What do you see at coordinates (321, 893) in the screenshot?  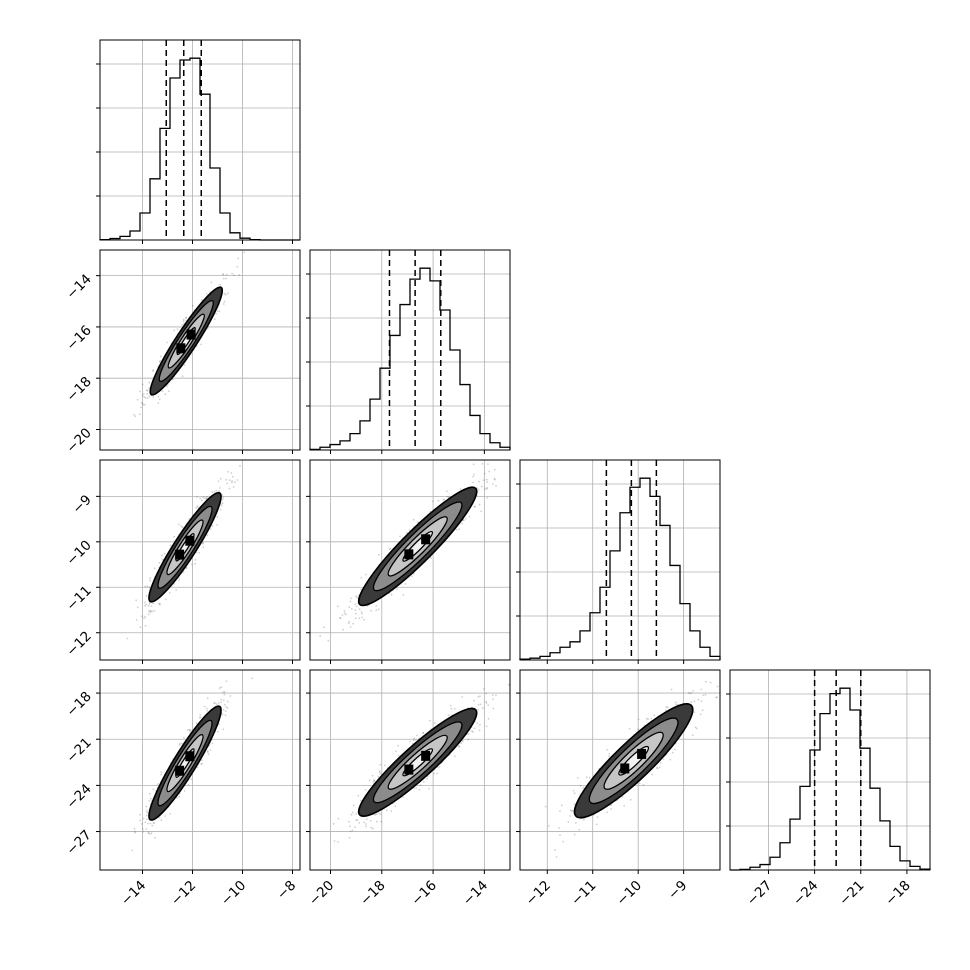 I see `x-tick-label: −20` at bounding box center [321, 893].